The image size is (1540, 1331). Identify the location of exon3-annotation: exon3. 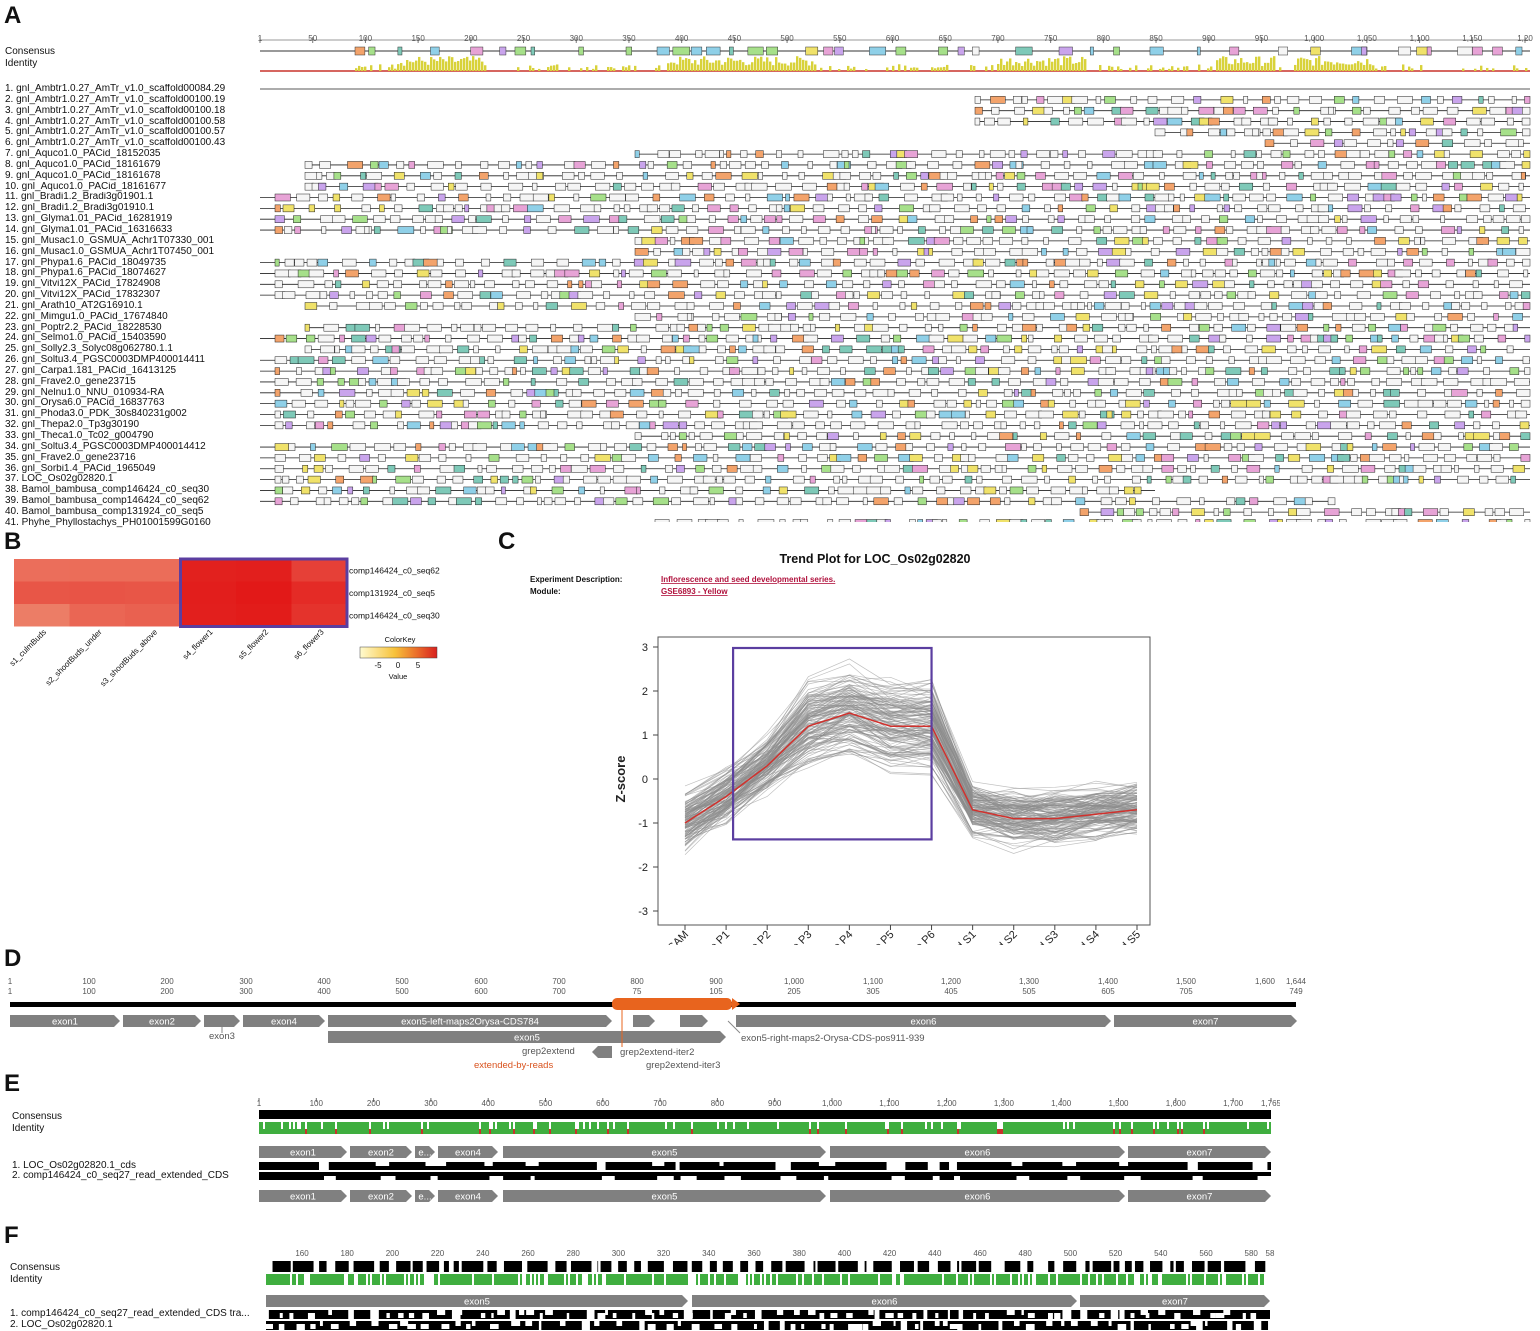
(222, 1036).